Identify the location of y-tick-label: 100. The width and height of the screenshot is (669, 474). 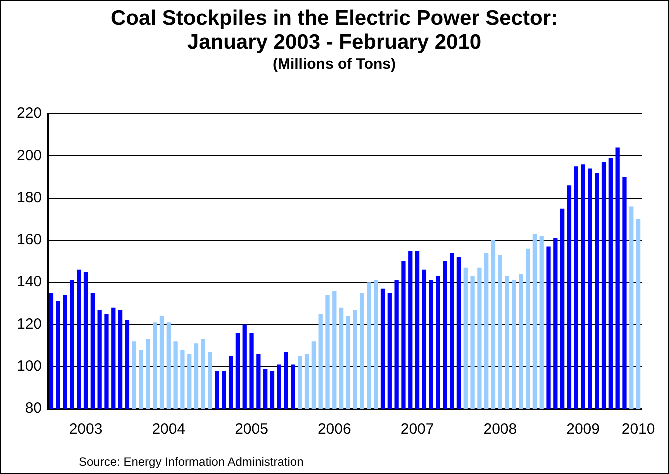
(29, 366).